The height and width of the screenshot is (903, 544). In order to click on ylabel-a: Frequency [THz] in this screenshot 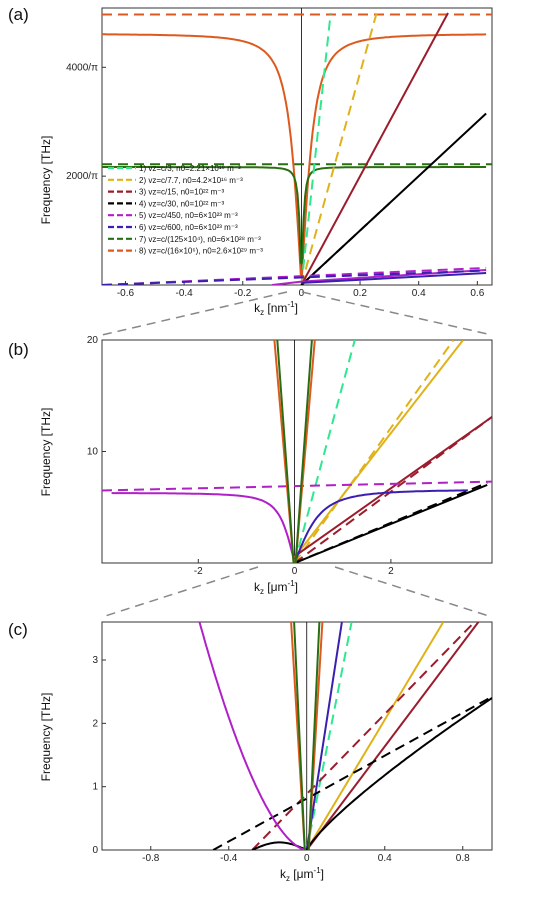, I will do `click(46, 180)`.